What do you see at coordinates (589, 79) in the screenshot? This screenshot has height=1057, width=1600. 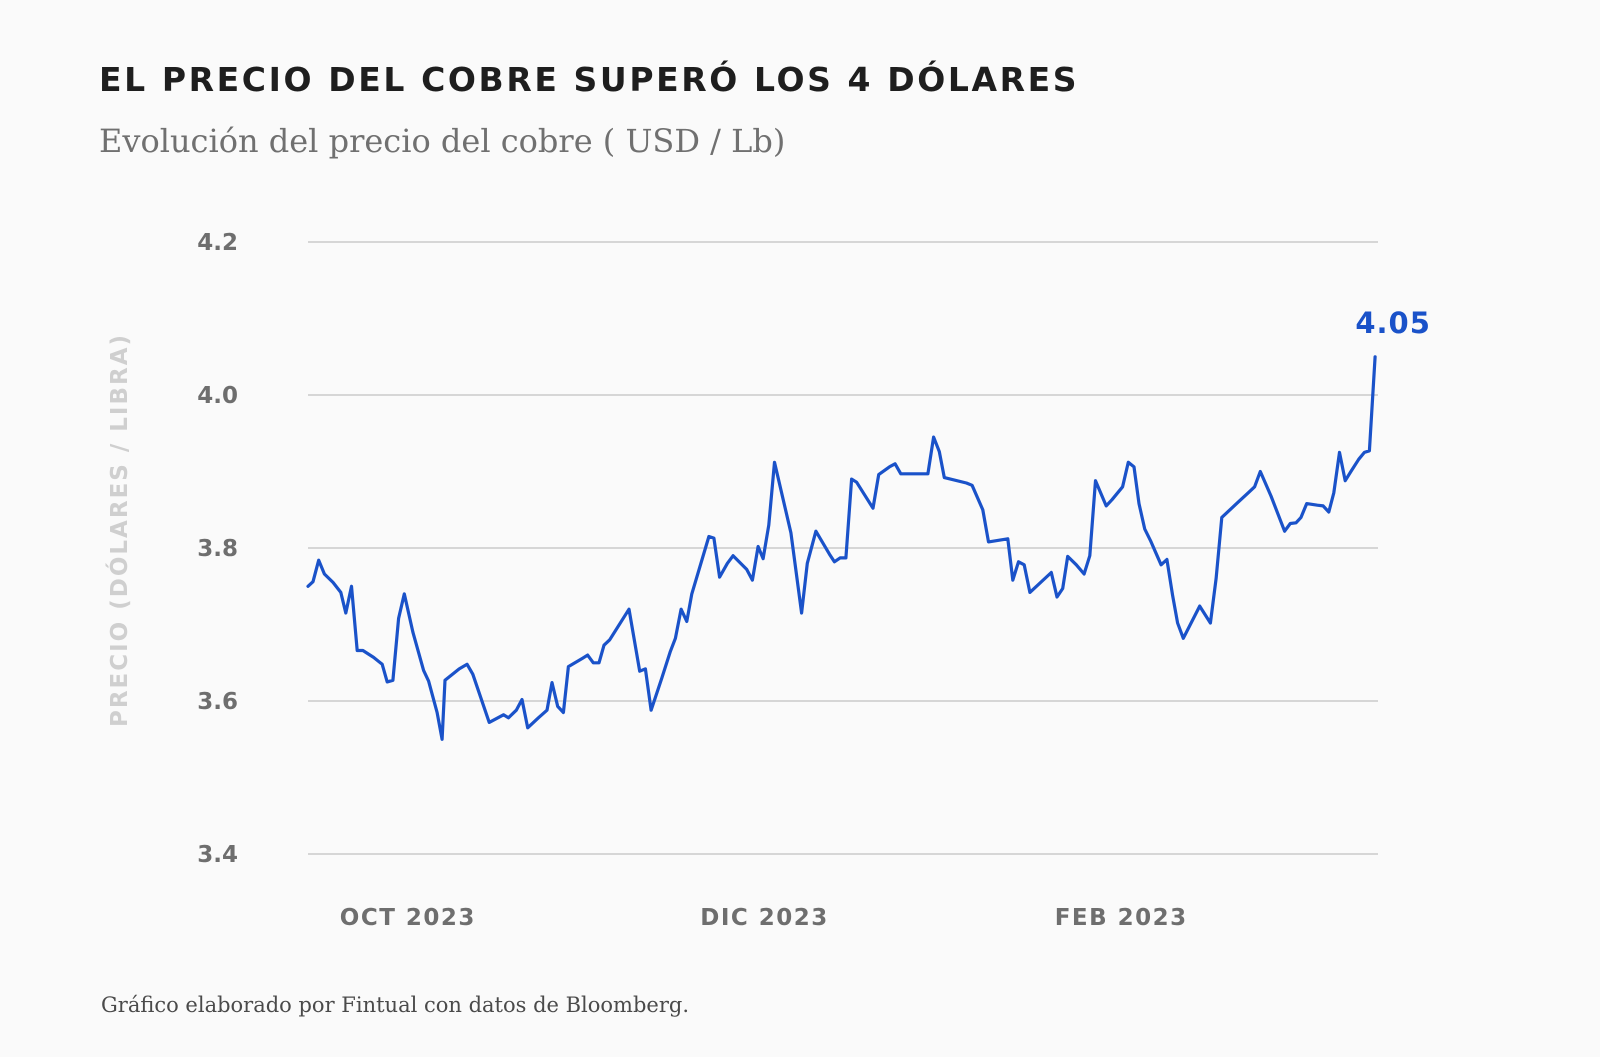 I see `chart-title: EL PRECIO DEL COBRE SUPERÓ LOS 4 DÓLARES` at bounding box center [589, 79].